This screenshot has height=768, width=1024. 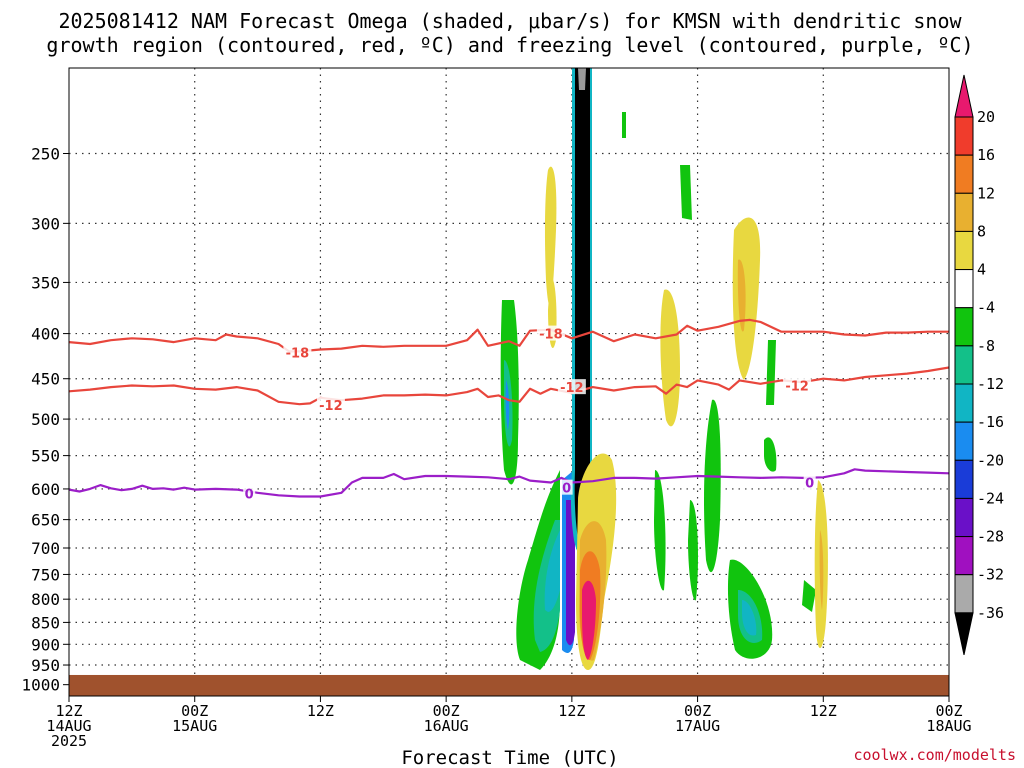 I want to click on colorbar-label: -16, so click(x=990, y=422).